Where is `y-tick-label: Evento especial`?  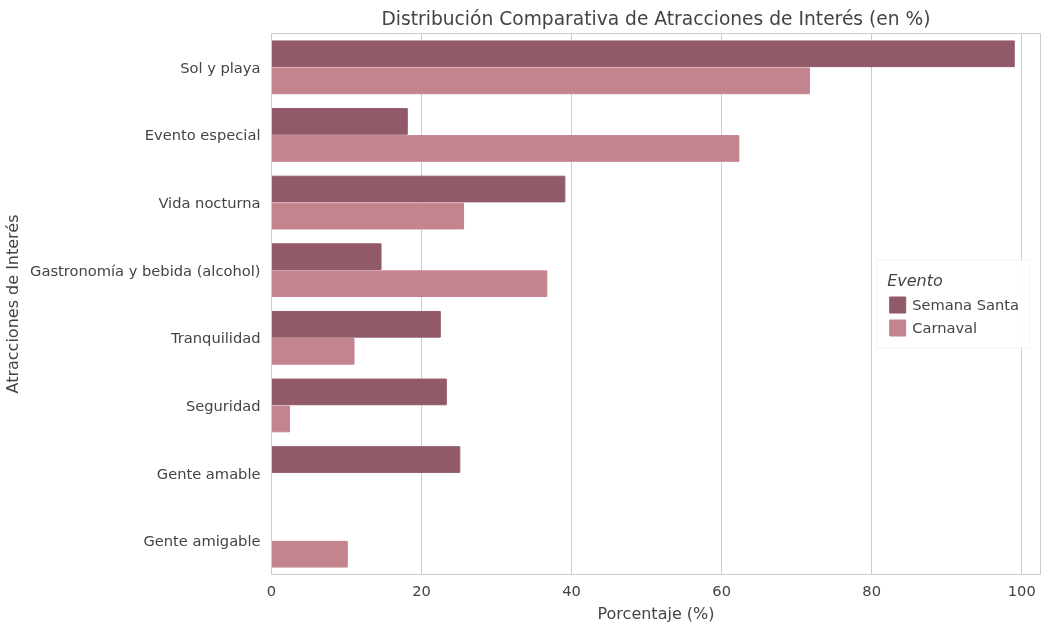
y-tick-label: Evento especial is located at coordinates (202, 135).